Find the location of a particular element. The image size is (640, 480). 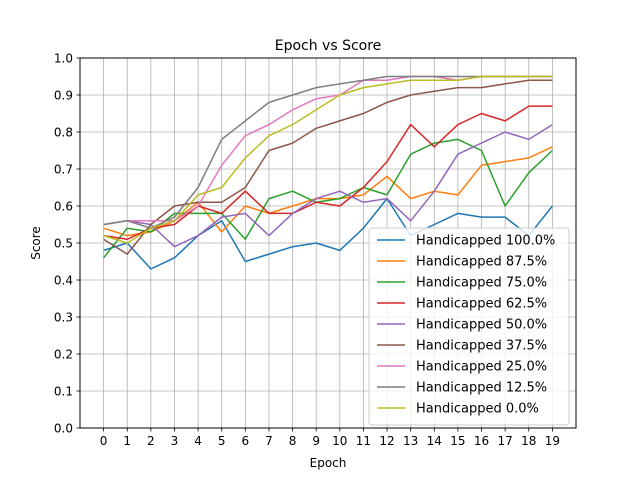

x-tick-label: 19 is located at coordinates (552, 441).